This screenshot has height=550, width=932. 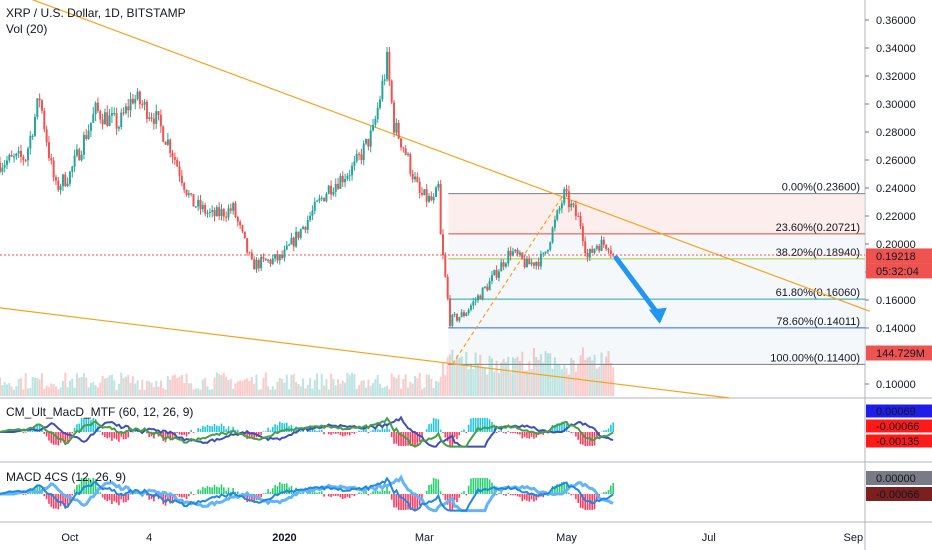 I want to click on symbol-title: XRP / U.S. Dollar, 1D, BITSTAMP, so click(x=96, y=13).